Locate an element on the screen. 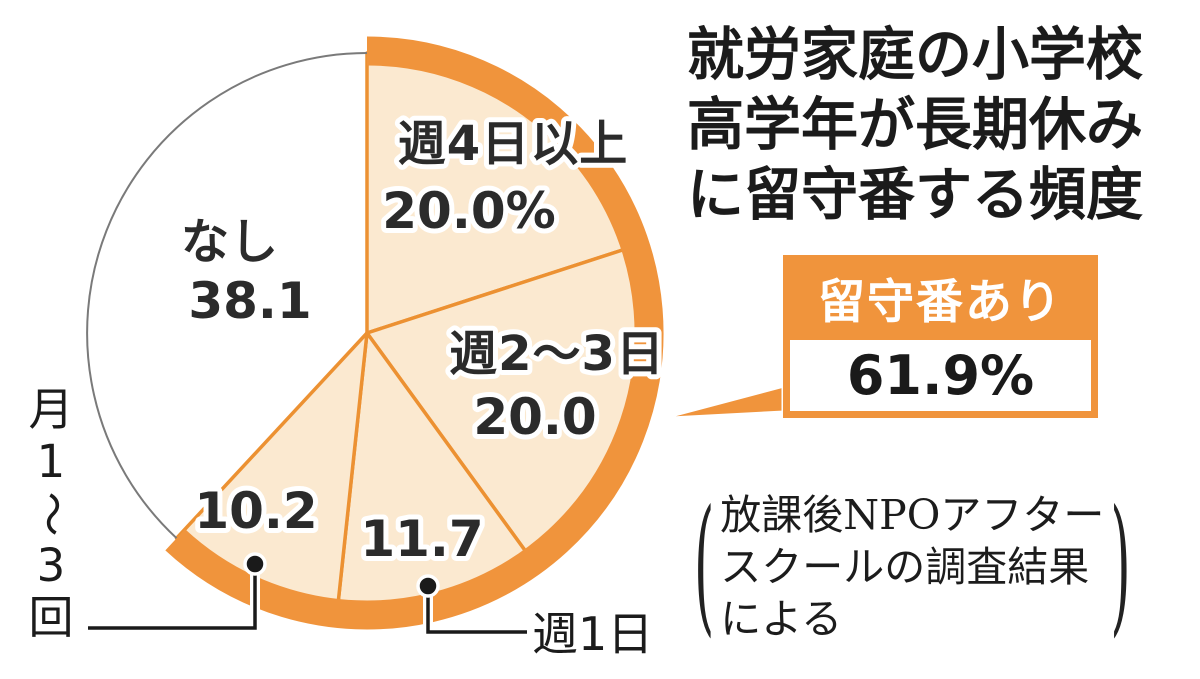  month1to3-leader-line is located at coordinates (172, 597).